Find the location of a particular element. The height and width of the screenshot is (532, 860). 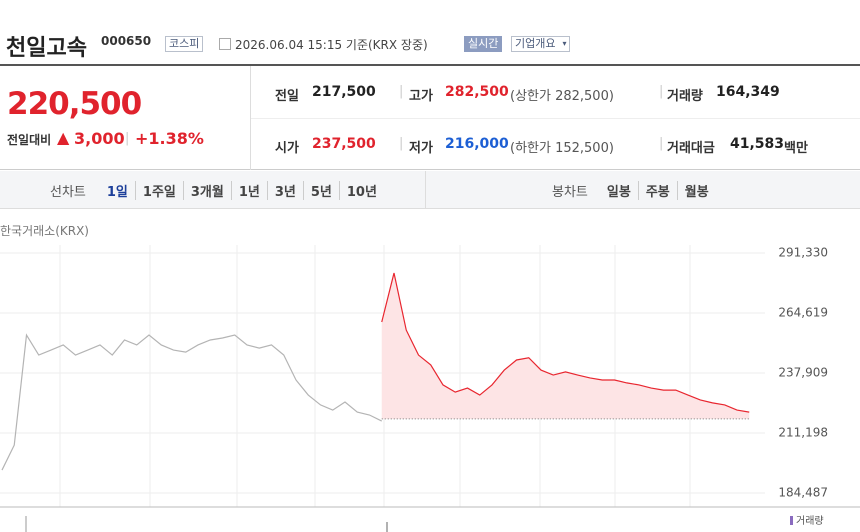

field-value: 282,500 is located at coordinates (477, 92).